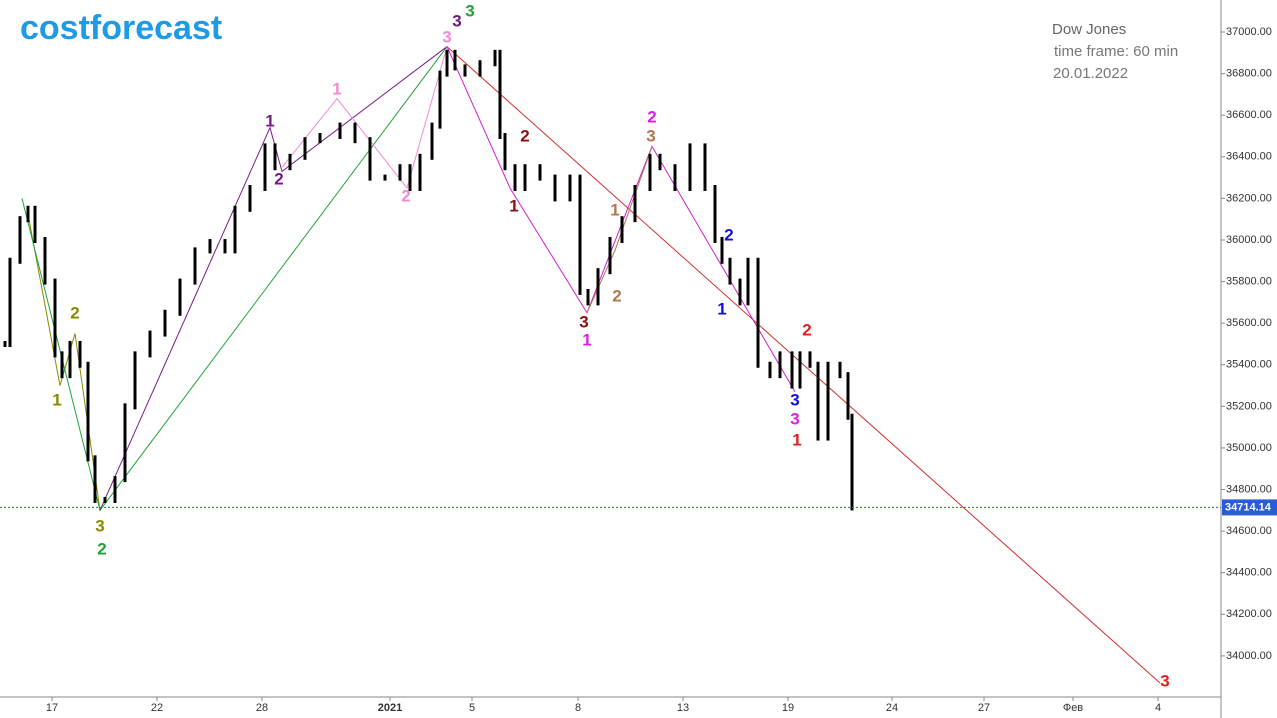  What do you see at coordinates (1249, 573) in the screenshot?
I see `y-tick-label: 34400.00` at bounding box center [1249, 573].